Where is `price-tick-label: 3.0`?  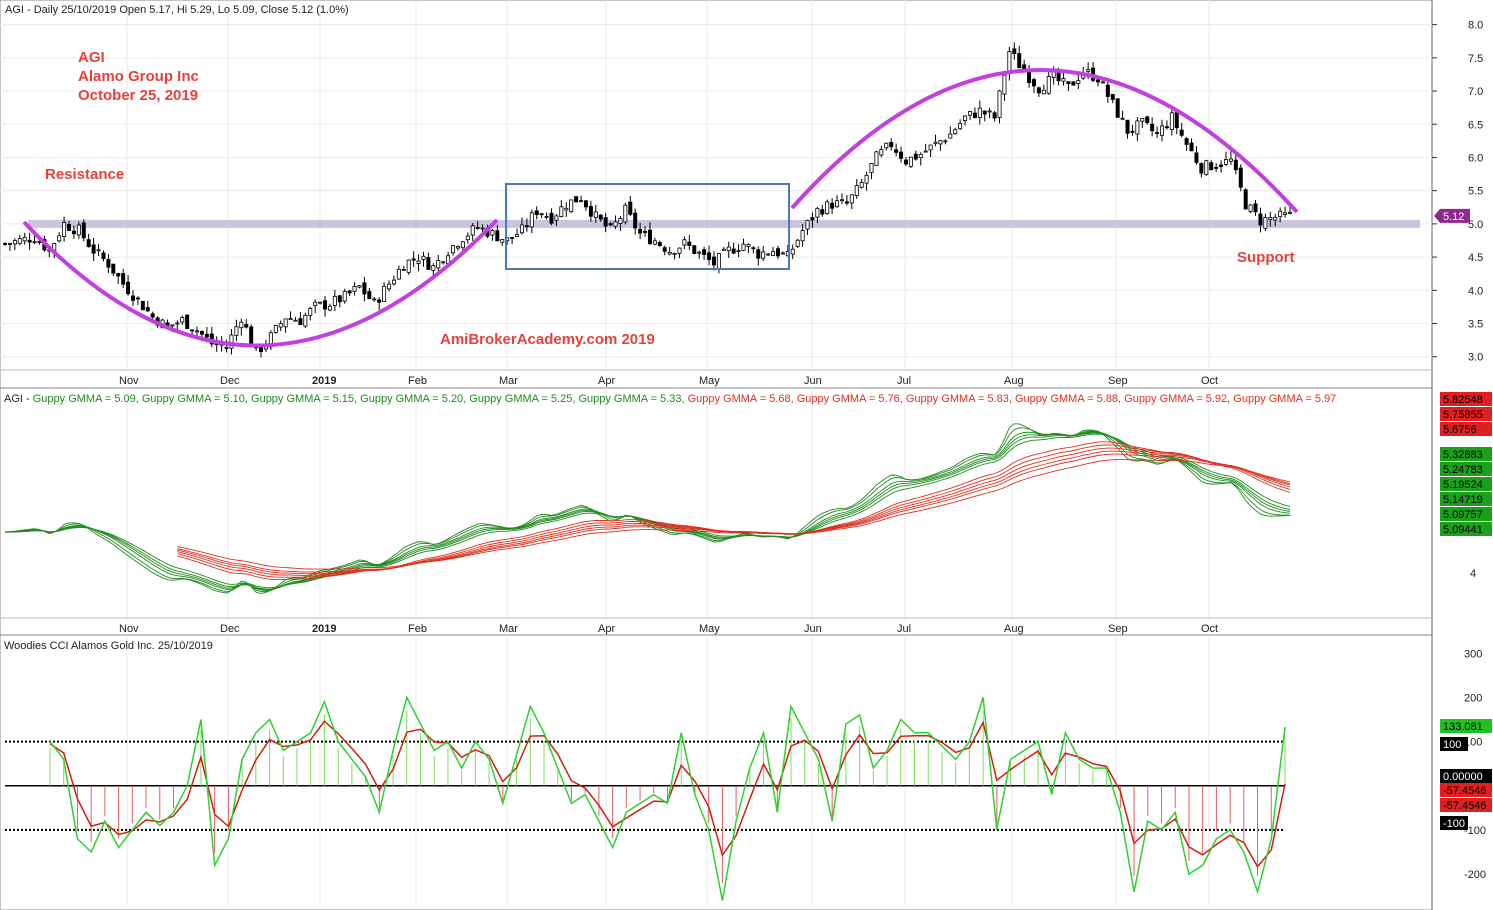
price-tick-label: 3.0 is located at coordinates (1475, 358).